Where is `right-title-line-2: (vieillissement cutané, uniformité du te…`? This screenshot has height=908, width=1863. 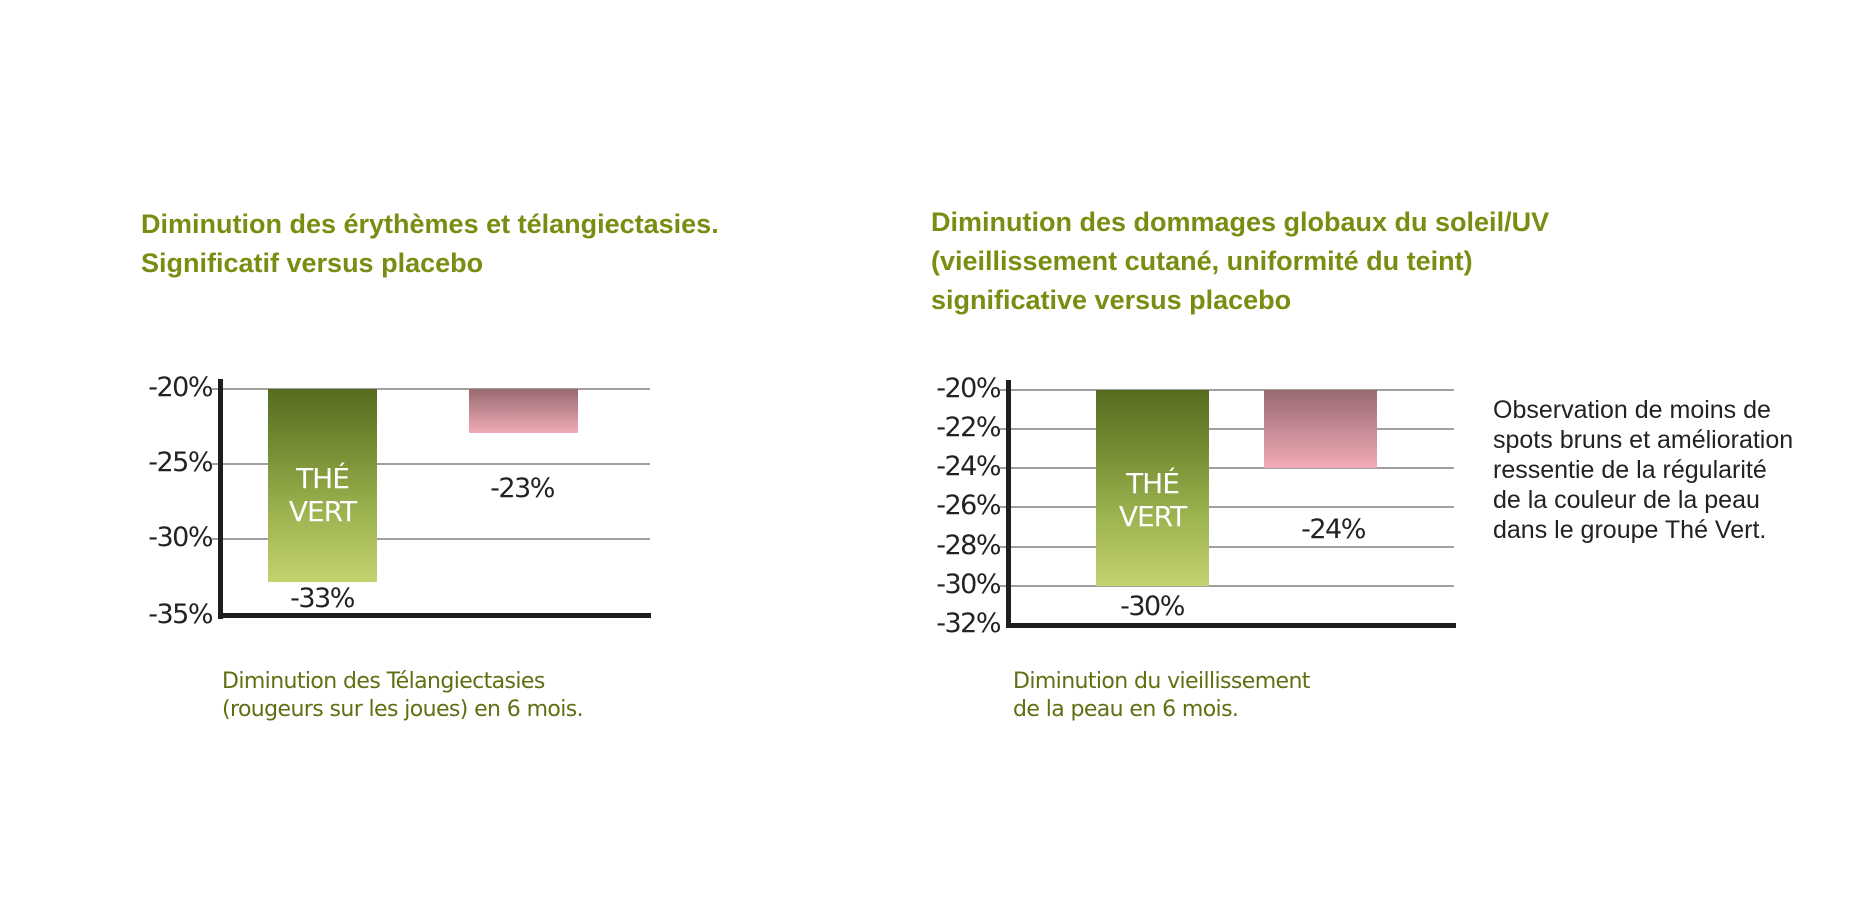 right-title-line-2: (vieillissement cutané, uniformité du te… is located at coordinates (1202, 261).